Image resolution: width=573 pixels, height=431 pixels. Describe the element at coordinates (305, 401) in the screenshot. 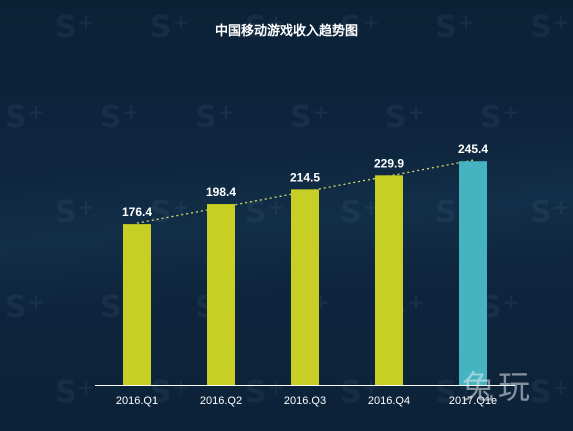

I see `x-tick-label: 2016.Q3` at that location.